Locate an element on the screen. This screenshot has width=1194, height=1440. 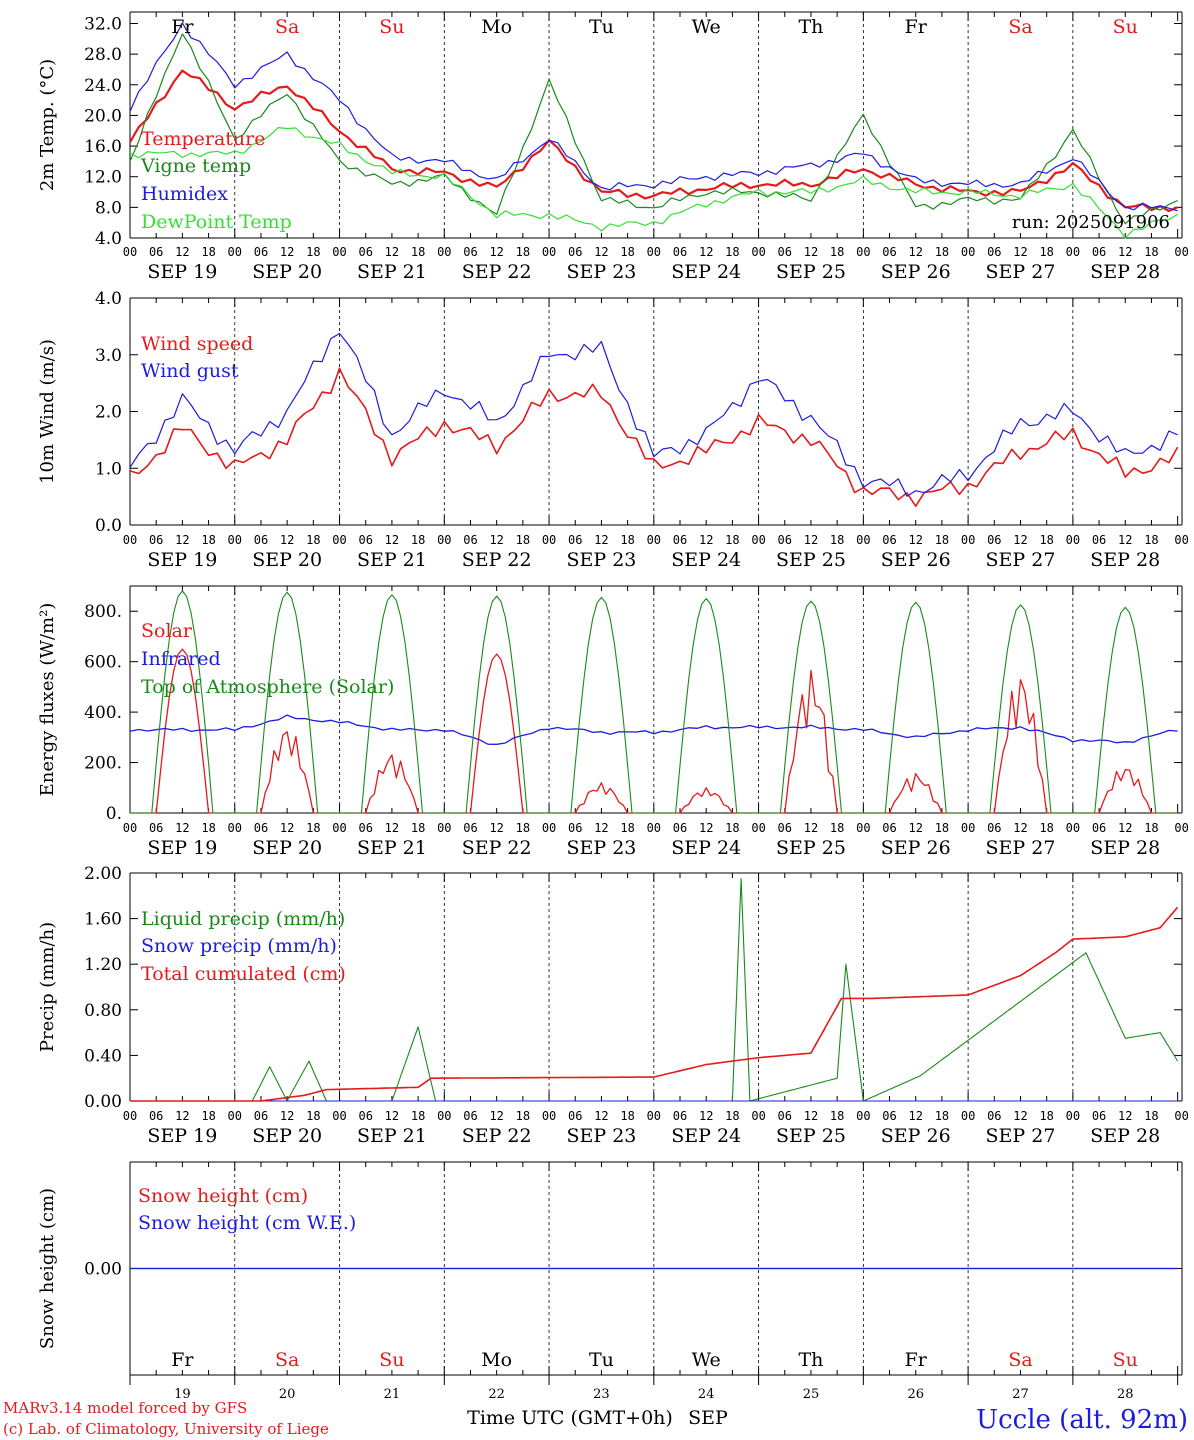
y-tick-label: 1.0 is located at coordinates (108, 469).